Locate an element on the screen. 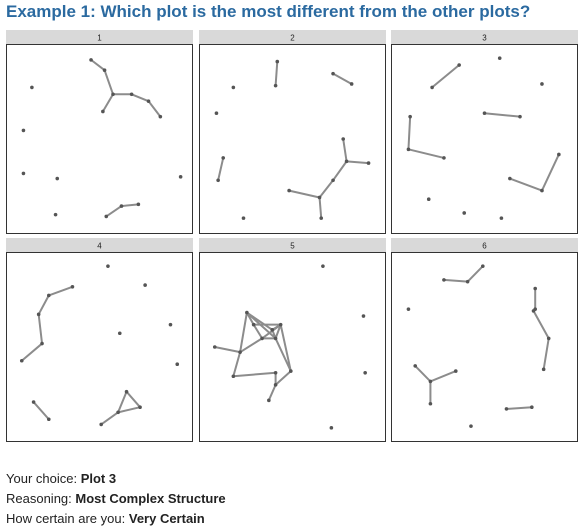 This screenshot has height=528, width=584. reasoning-value: Most Complex Structure is located at coordinates (150, 498).